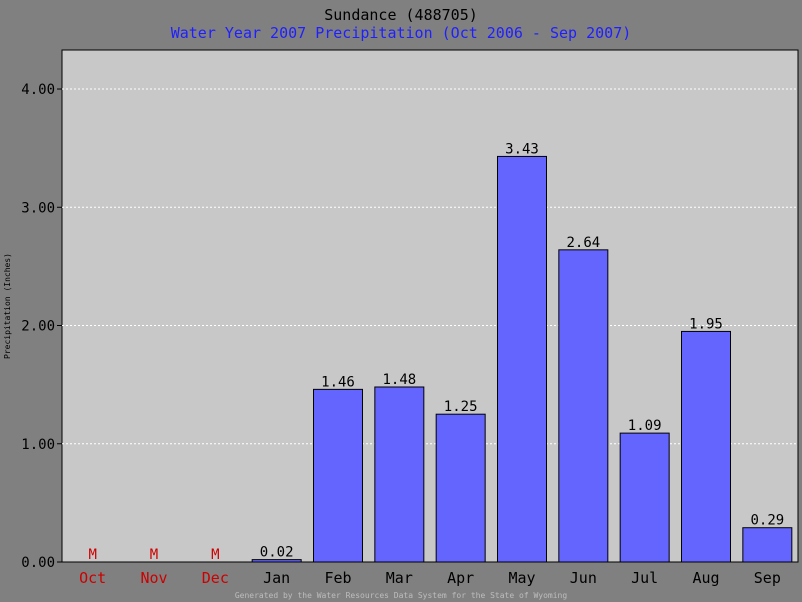 This screenshot has width=802, height=602. Describe the element at coordinates (401, 15) in the screenshot. I see `chart-title: Sundance (488705)` at that location.